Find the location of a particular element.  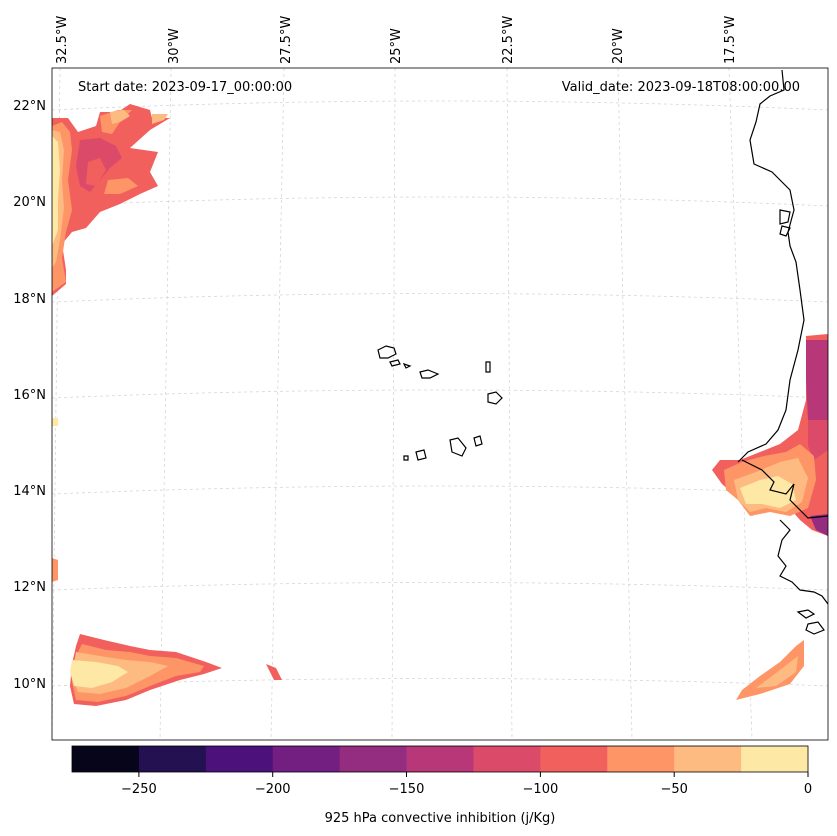

colorbar-ticks: −250 −200 −150 −100 −50 0 is located at coordinates (466, 784).